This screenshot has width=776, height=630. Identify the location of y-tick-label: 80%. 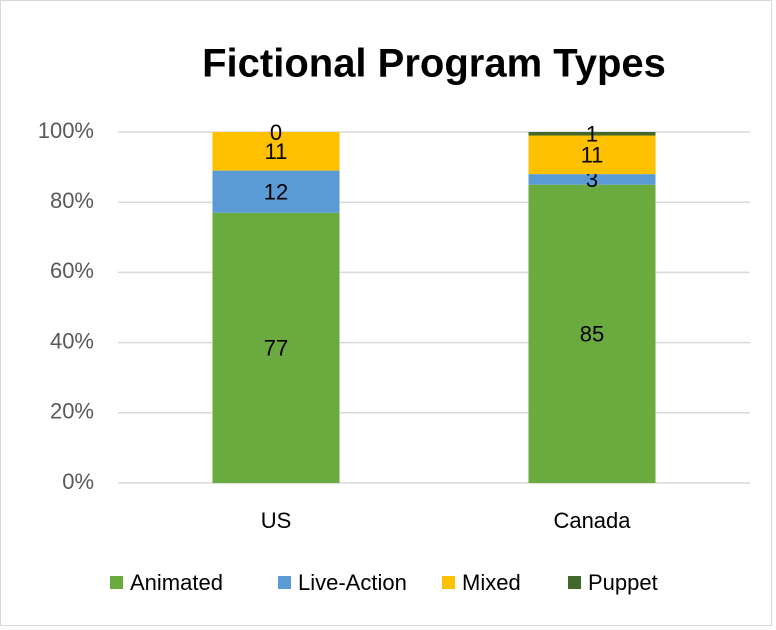
(72, 200).